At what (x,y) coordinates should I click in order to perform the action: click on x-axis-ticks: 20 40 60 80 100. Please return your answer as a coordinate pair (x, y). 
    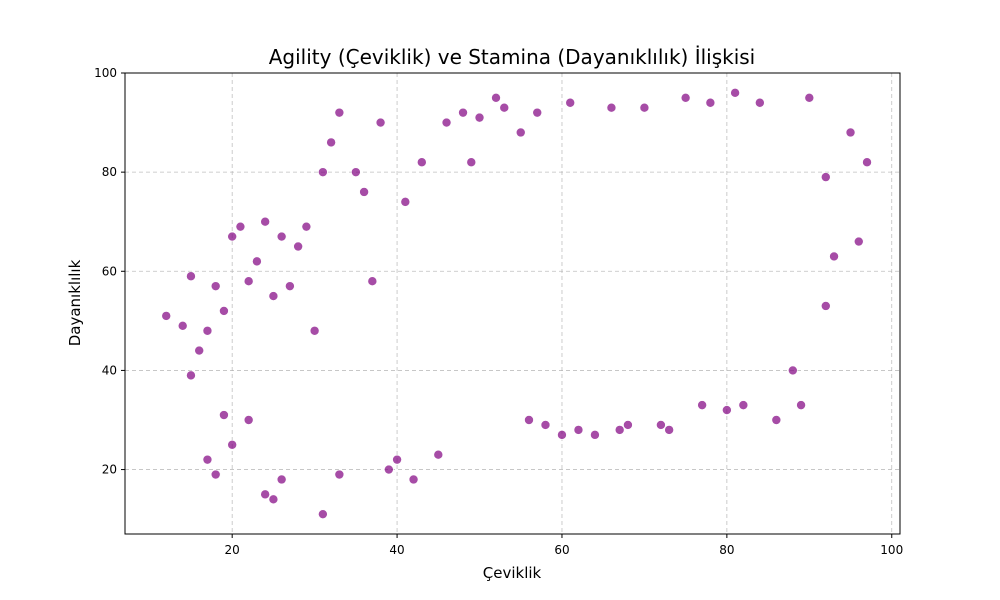
    Looking at the image, I should click on (564, 545).